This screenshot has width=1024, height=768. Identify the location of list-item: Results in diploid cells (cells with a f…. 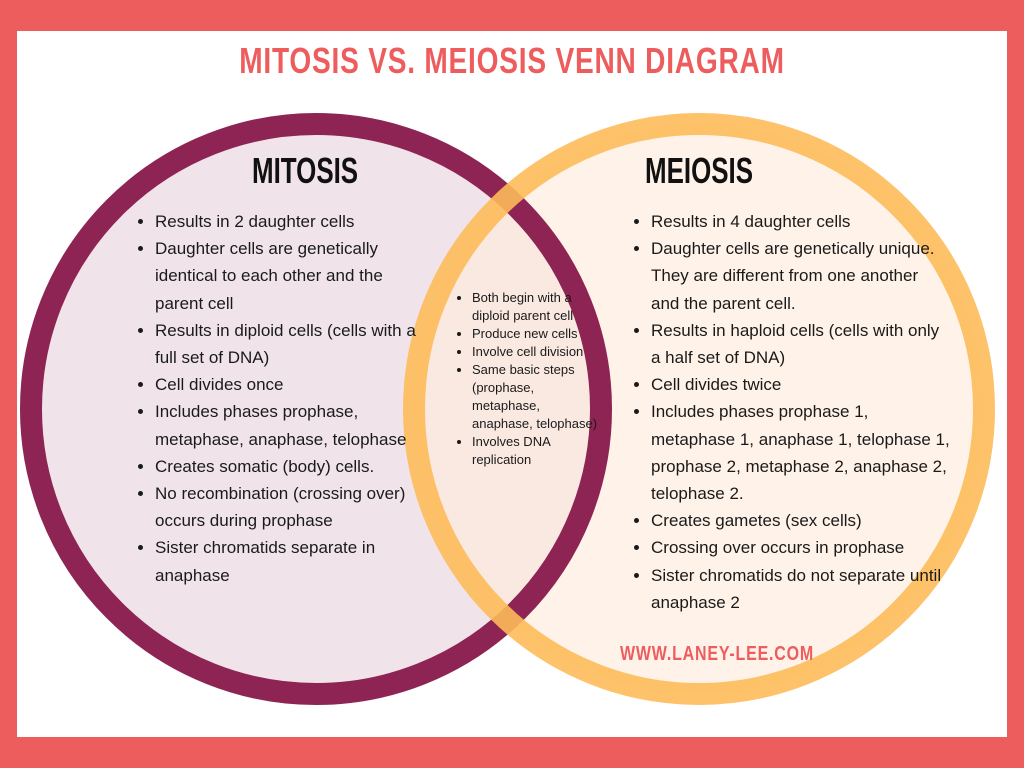
(290, 344).